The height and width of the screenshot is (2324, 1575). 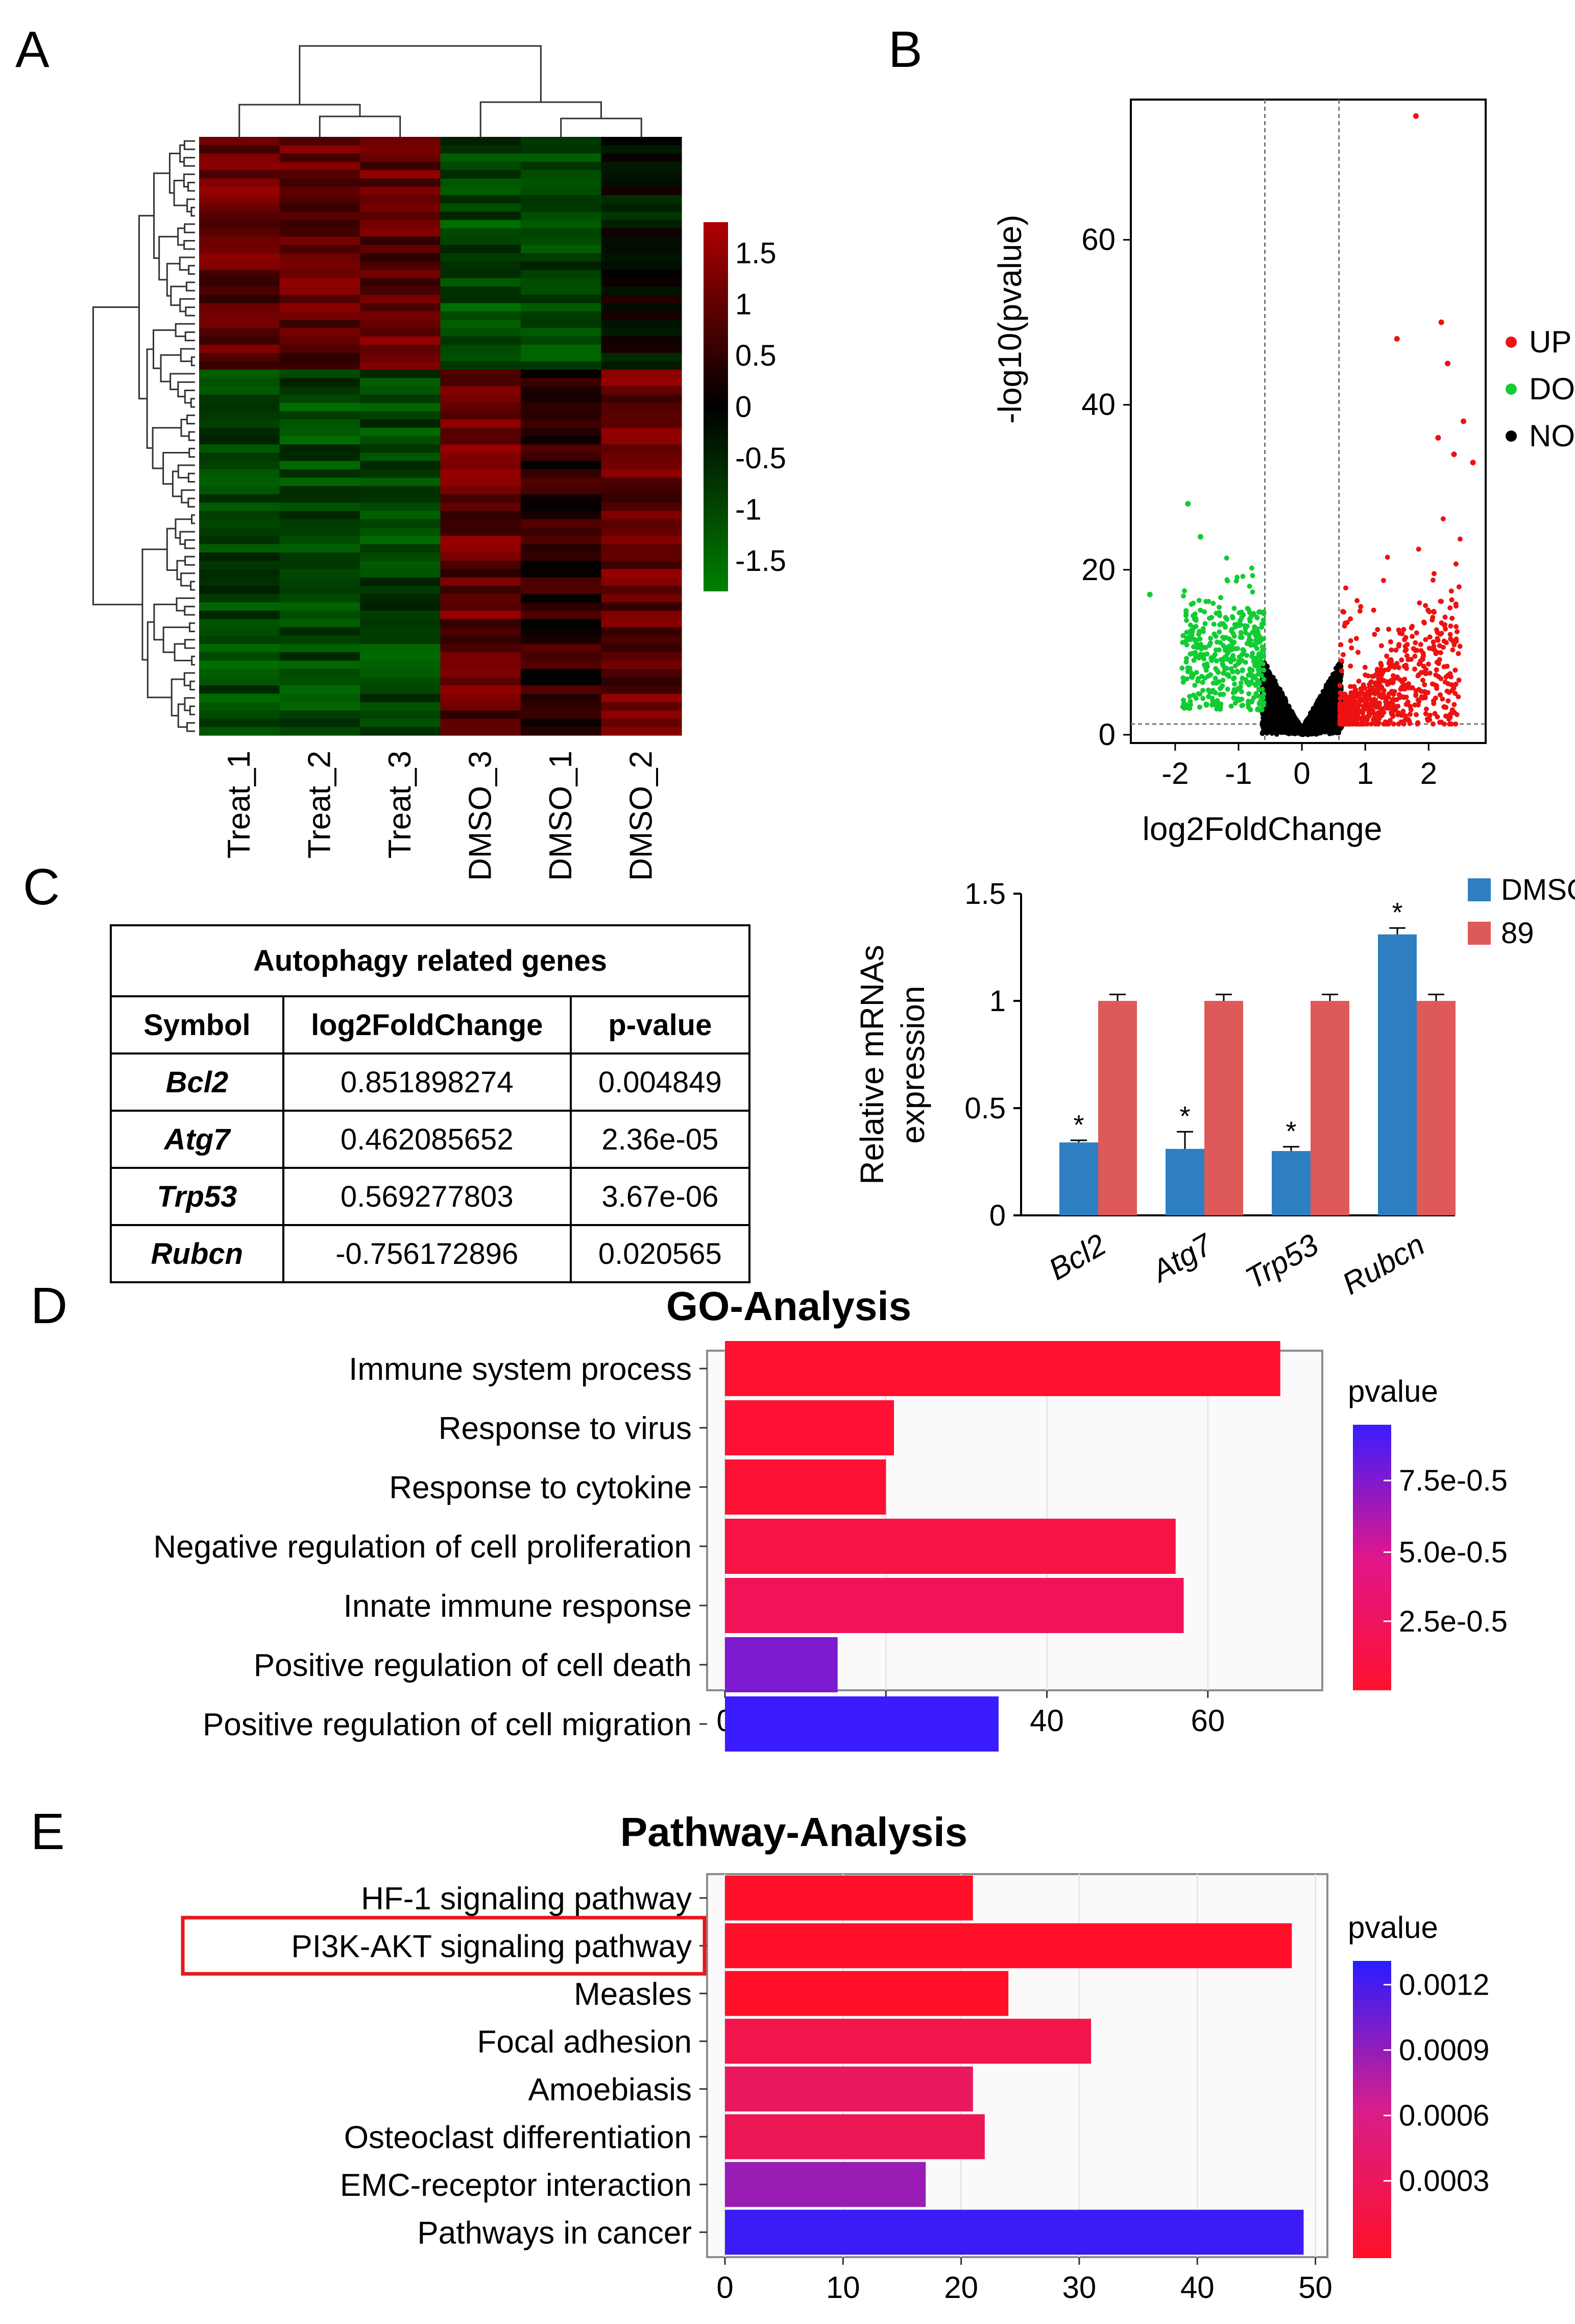 I want to click on legend-swatch, so click(x=1479, y=933).